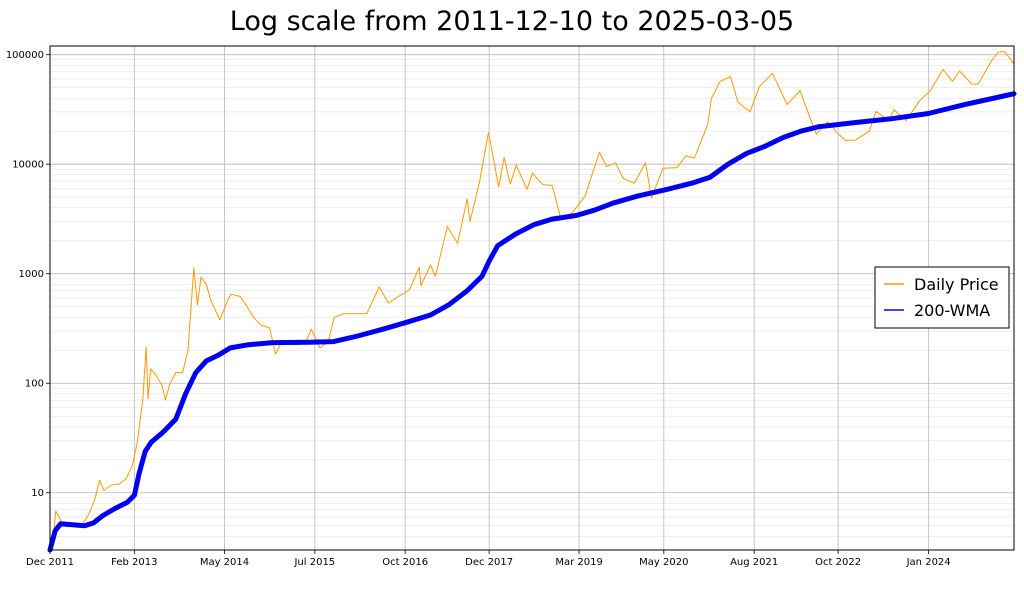  I want to click on x-tick-label: Oct 2016, so click(405, 562).